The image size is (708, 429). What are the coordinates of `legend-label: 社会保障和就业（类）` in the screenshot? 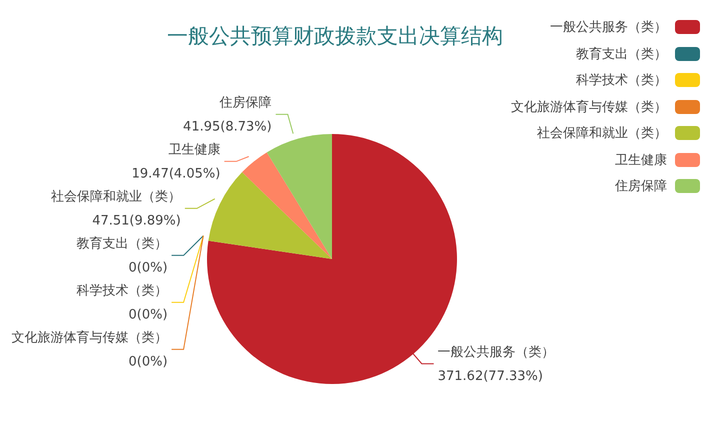 It's located at (602, 133).